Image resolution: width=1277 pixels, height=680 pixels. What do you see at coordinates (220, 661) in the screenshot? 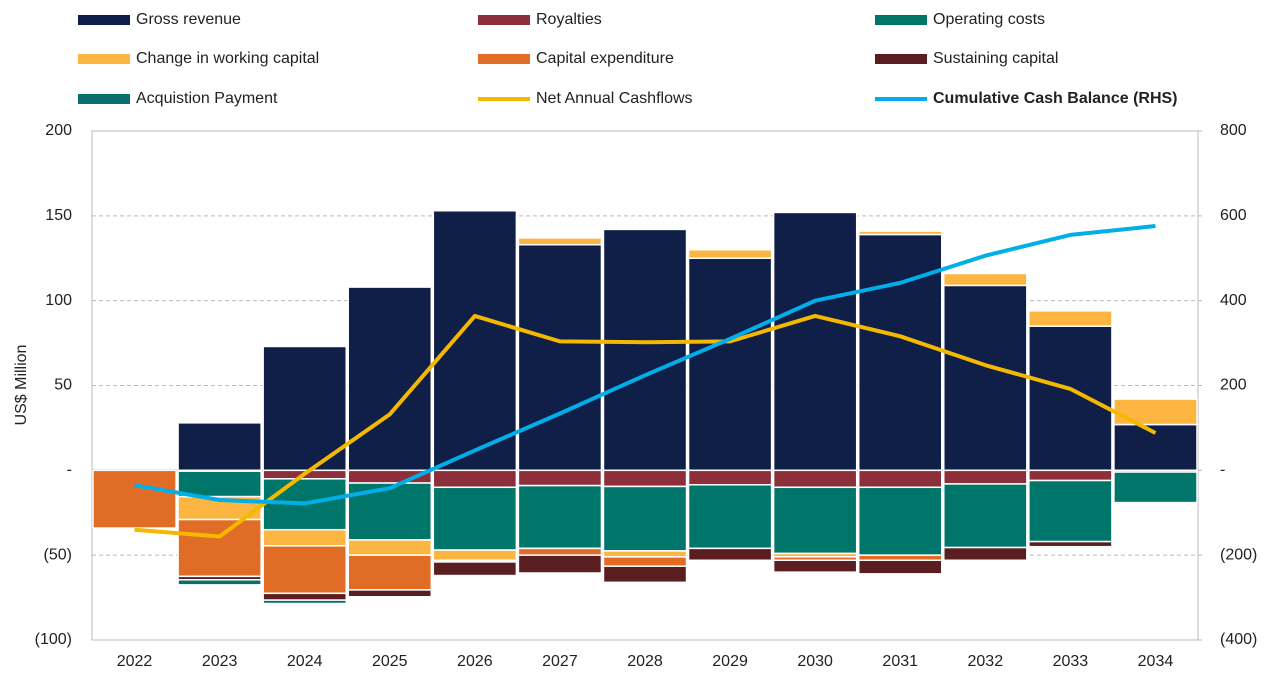
I see `x-tick-label: 2023` at bounding box center [220, 661].